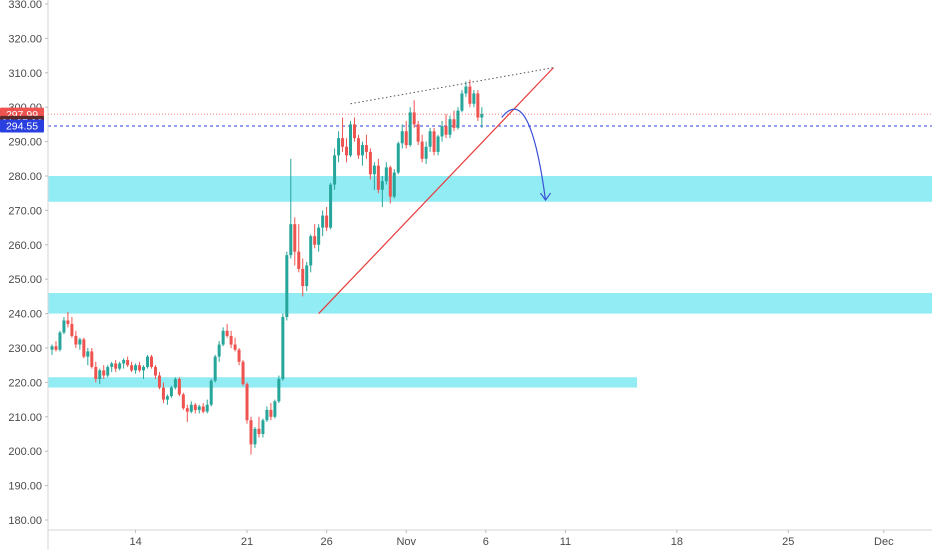 This screenshot has height=550, width=932. What do you see at coordinates (28, 177) in the screenshot?
I see `y-tick: 280.00` at bounding box center [28, 177].